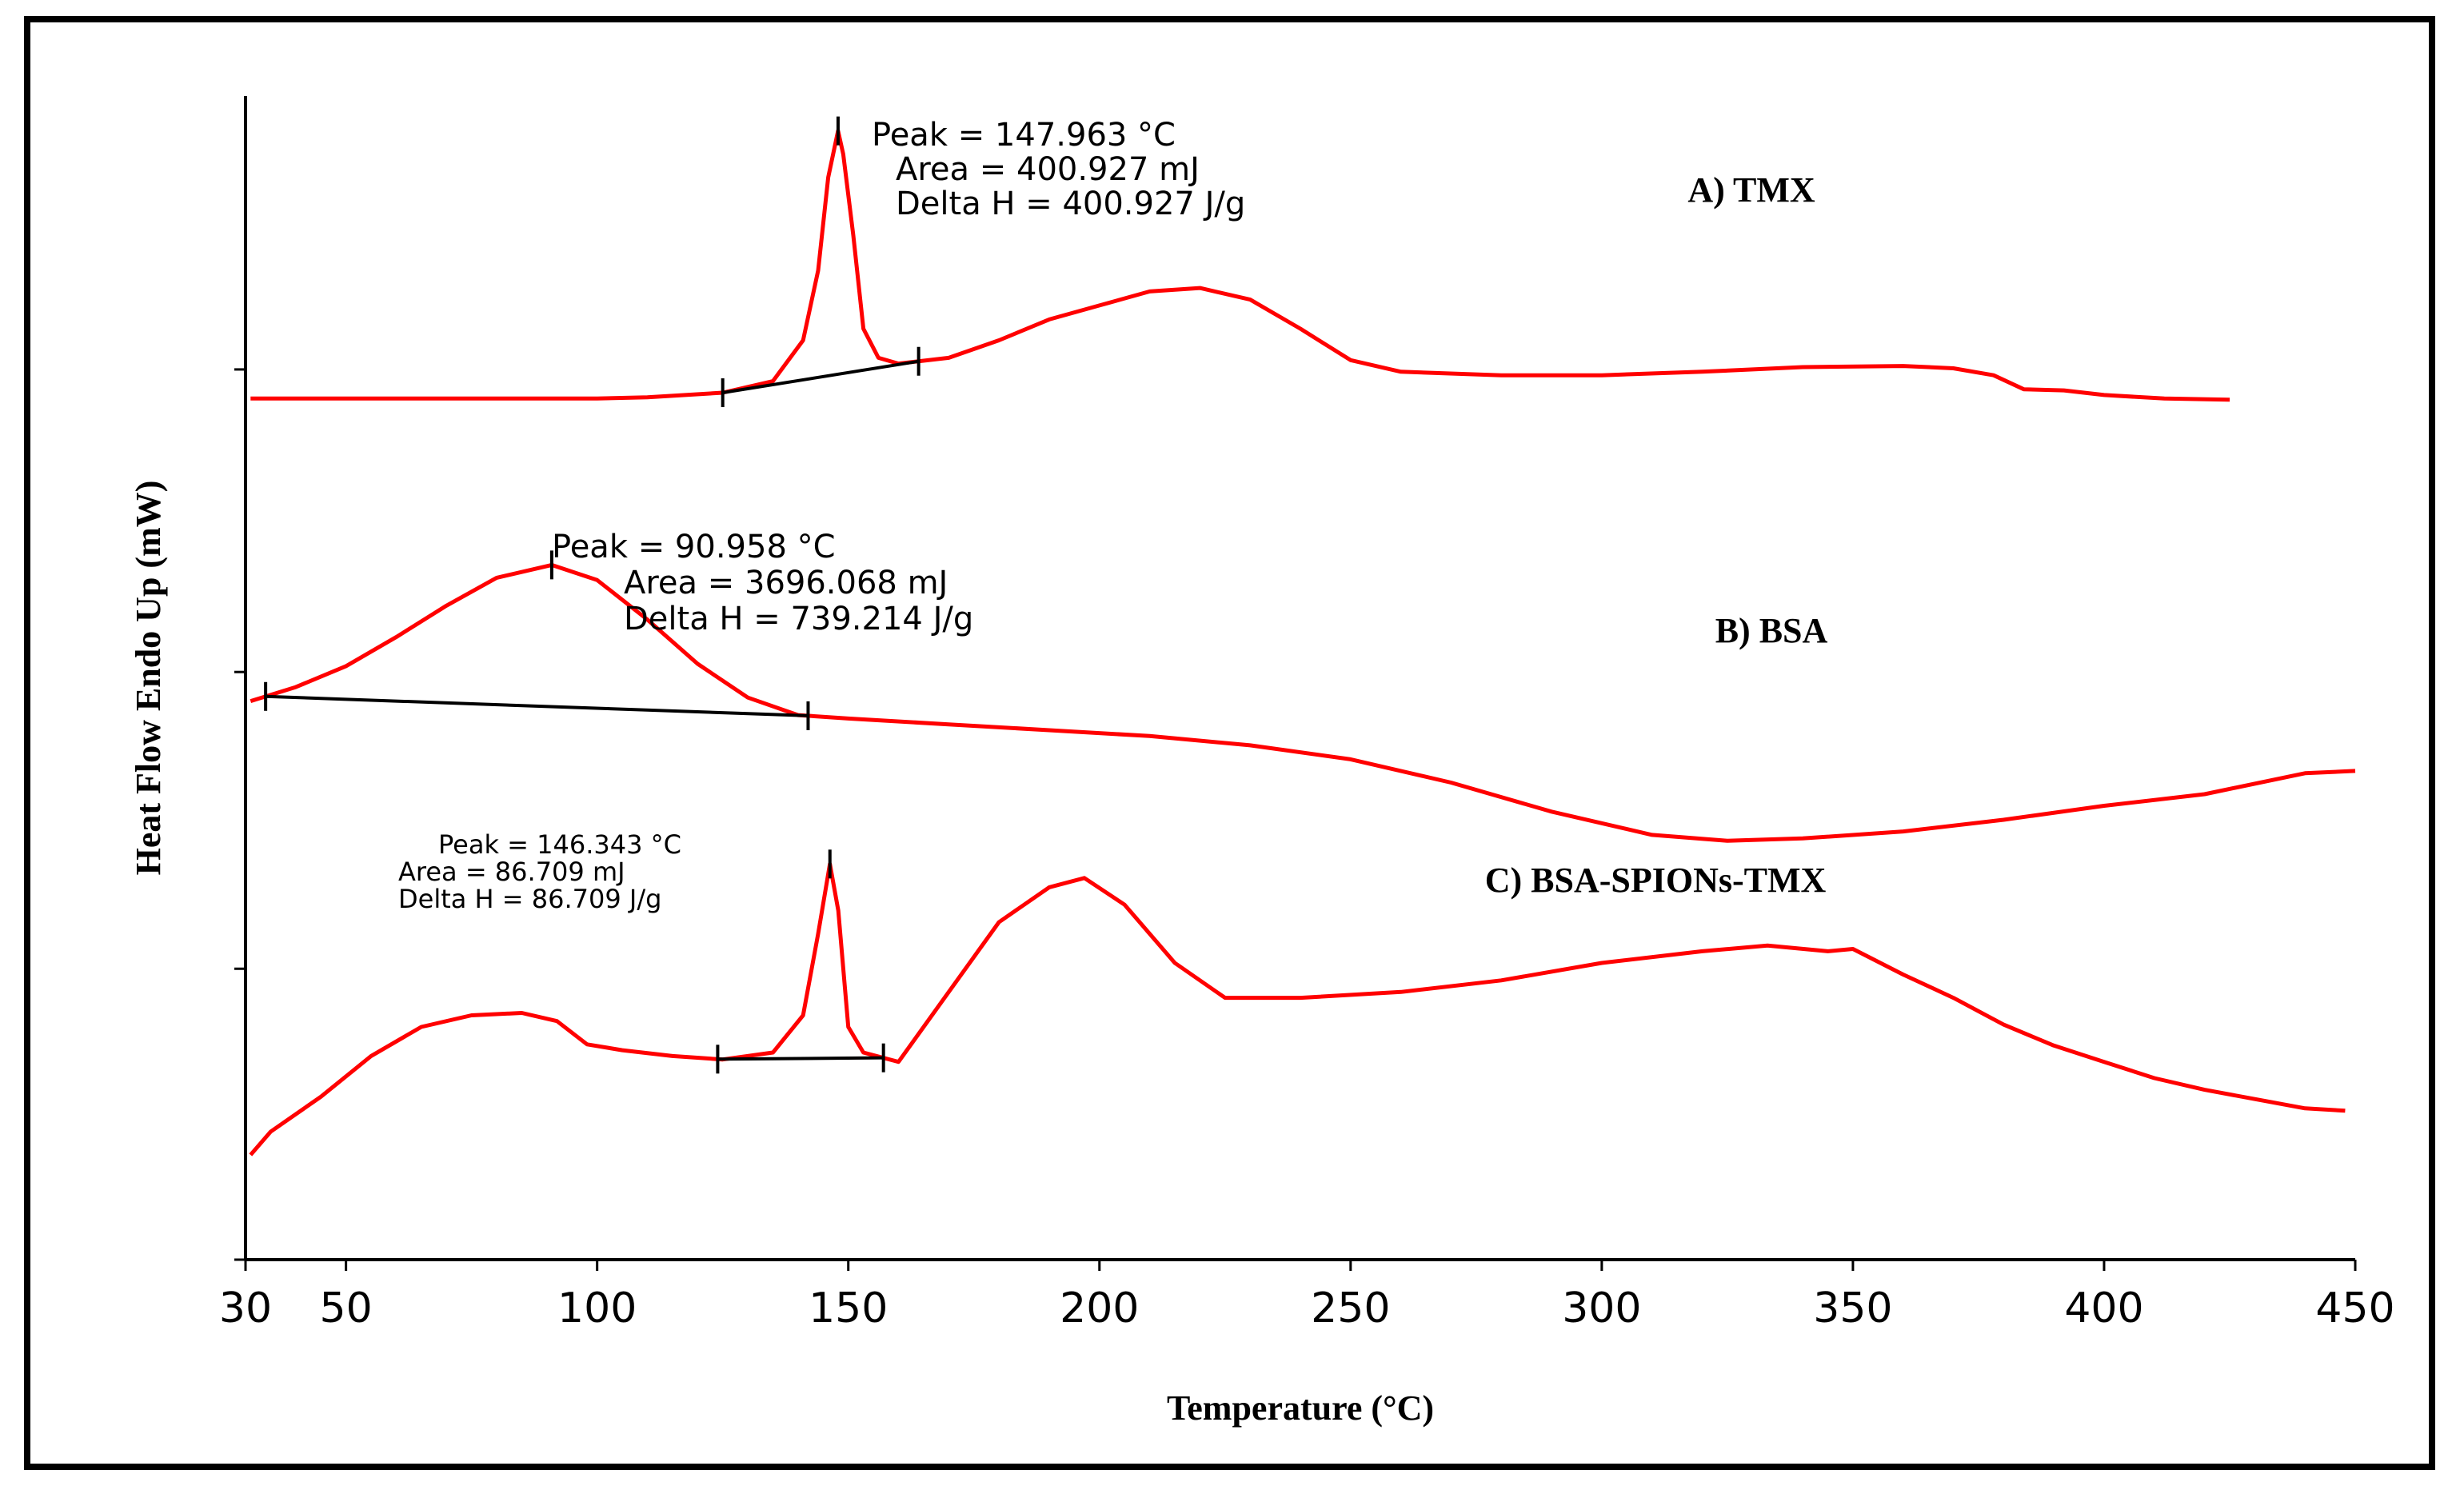 This screenshot has height=1494, width=2464. What do you see at coordinates (597, 1308) in the screenshot?
I see `x-tick-label: 100` at bounding box center [597, 1308].